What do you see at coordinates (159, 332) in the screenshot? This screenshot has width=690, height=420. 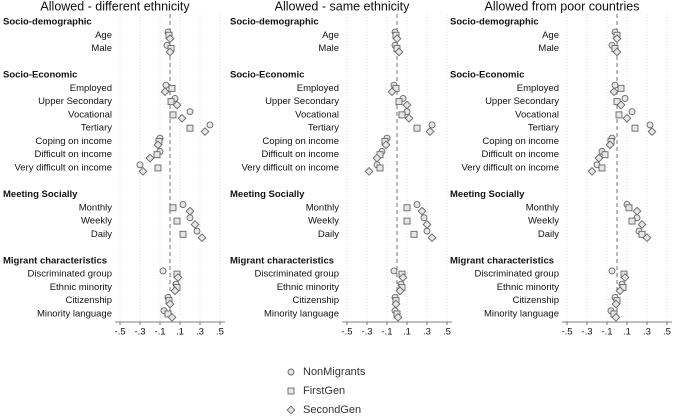 I see `x-tick-label: -.1` at bounding box center [159, 332].